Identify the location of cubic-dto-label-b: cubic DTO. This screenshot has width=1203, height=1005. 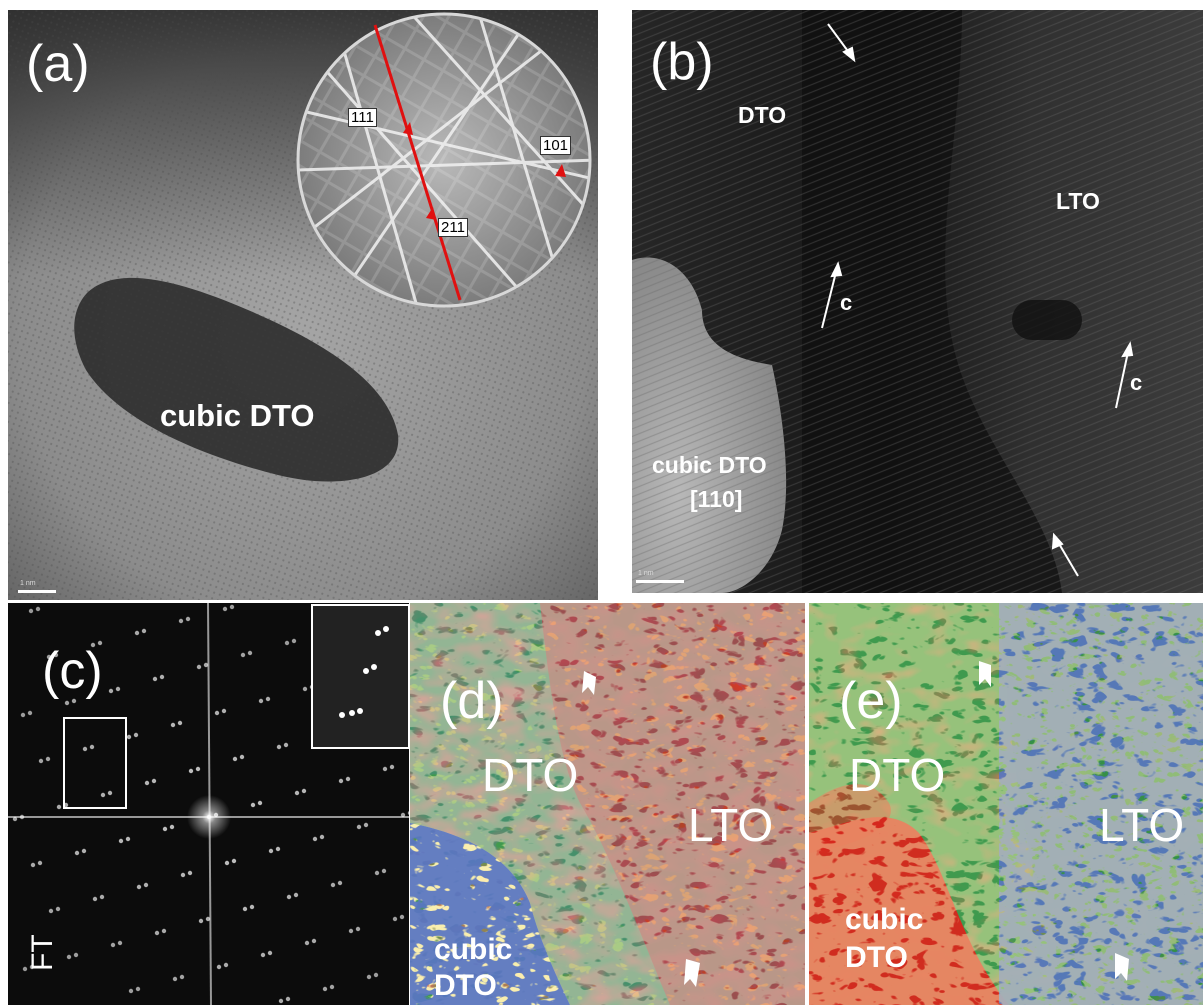
(709, 465).